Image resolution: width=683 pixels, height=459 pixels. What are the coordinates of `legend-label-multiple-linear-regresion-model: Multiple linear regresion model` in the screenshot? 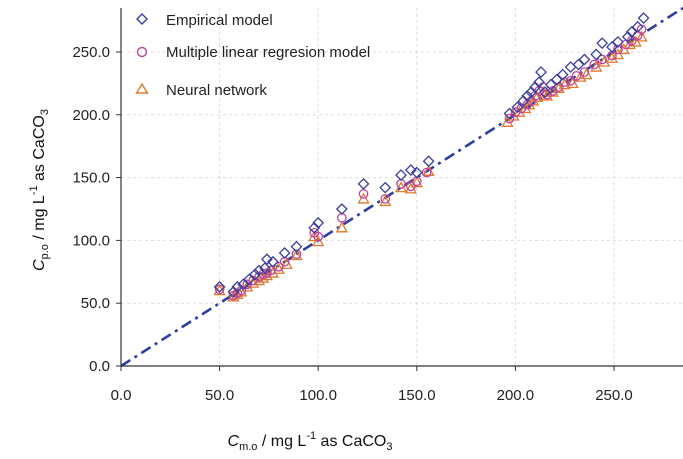 It's located at (268, 52).